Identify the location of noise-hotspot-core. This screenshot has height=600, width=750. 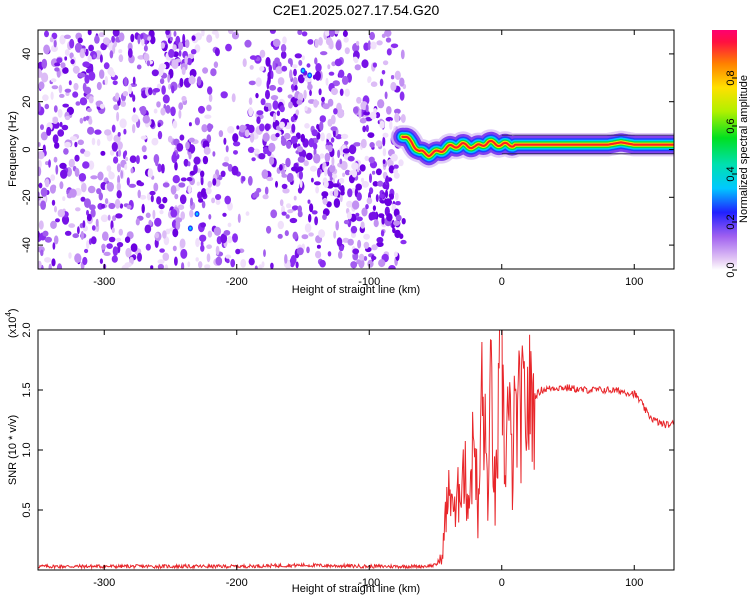
(197, 214).